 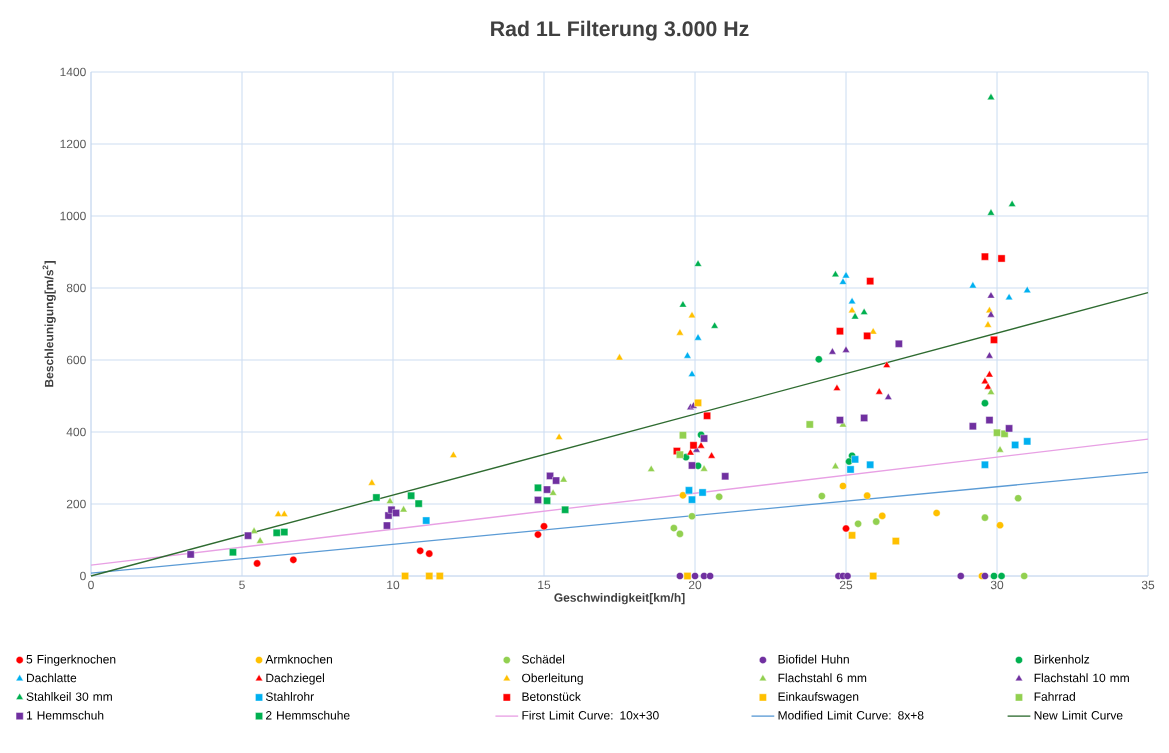 What do you see at coordinates (73, 72) in the screenshot?
I see `y-tick-label: 1400` at bounding box center [73, 72].